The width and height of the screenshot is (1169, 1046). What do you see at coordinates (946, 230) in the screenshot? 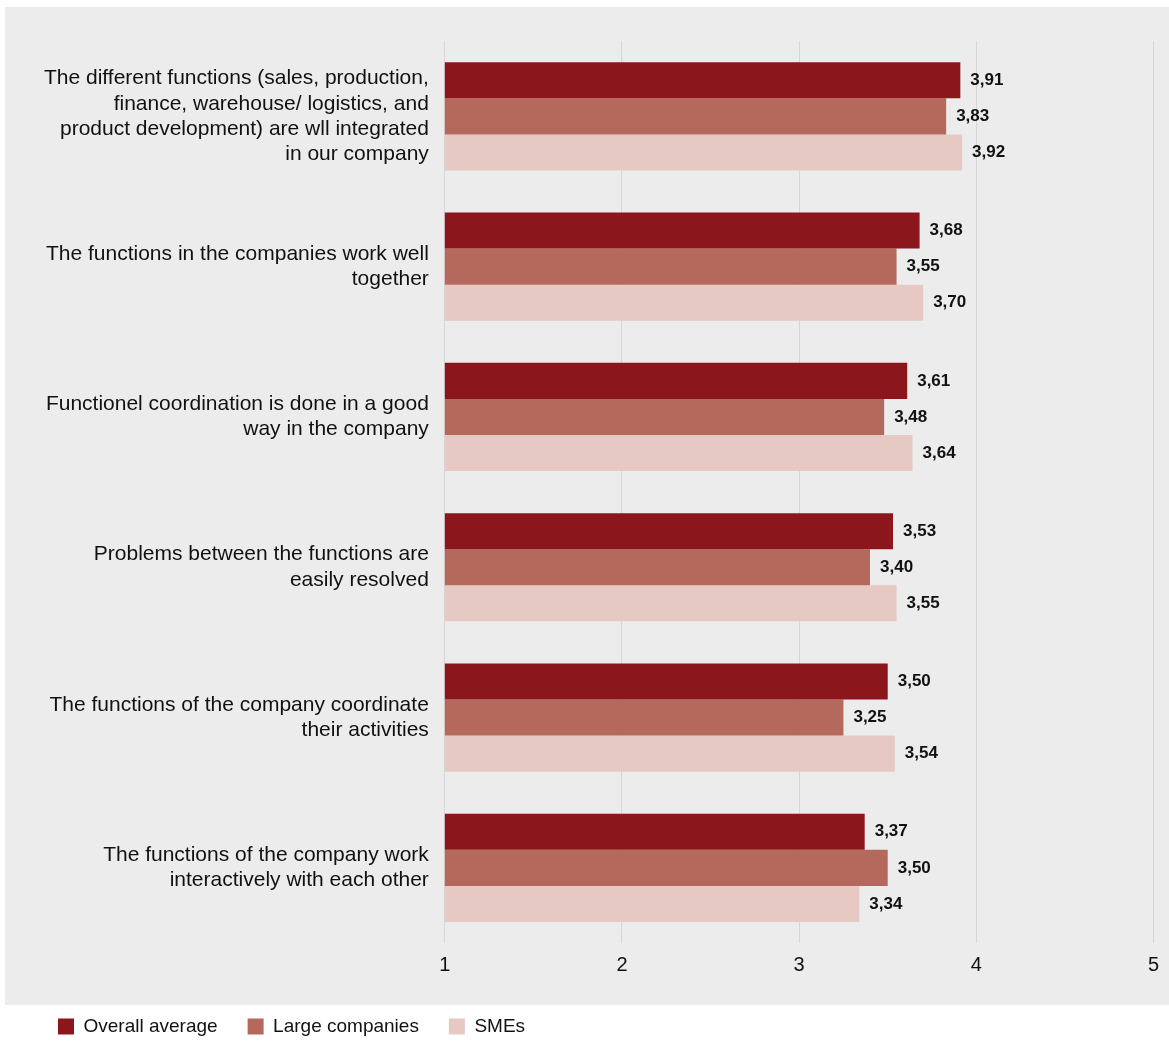
I see `data-label: 3,68` at bounding box center [946, 230].